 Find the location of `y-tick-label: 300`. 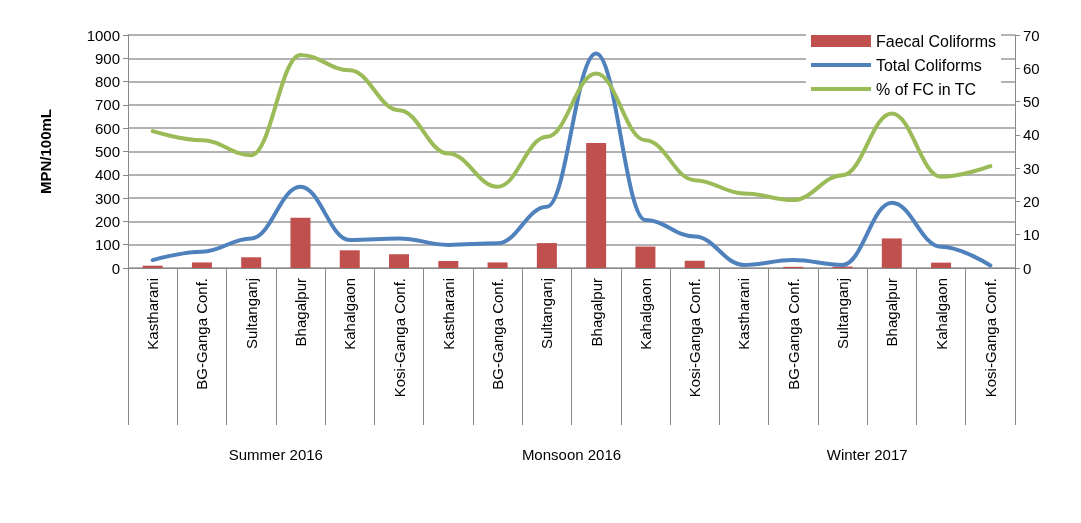

y-tick-label: 300 is located at coordinates (107, 198).